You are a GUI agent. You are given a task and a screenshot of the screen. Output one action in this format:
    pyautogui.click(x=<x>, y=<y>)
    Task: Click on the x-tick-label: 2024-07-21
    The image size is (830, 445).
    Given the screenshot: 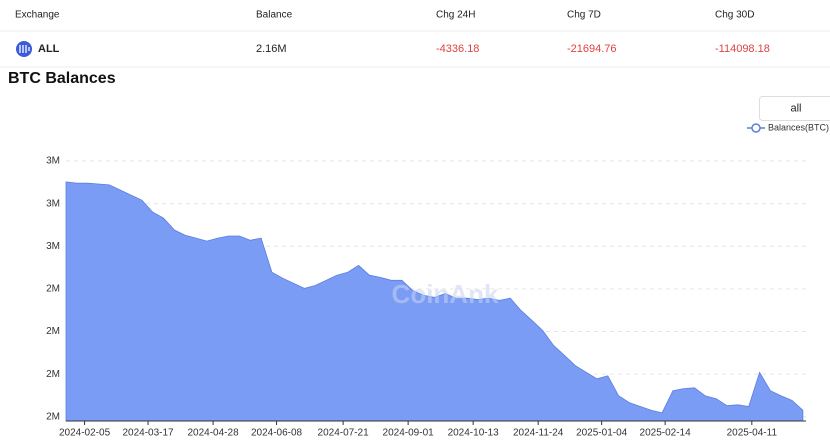 What is the action you would take?
    pyautogui.click(x=344, y=433)
    